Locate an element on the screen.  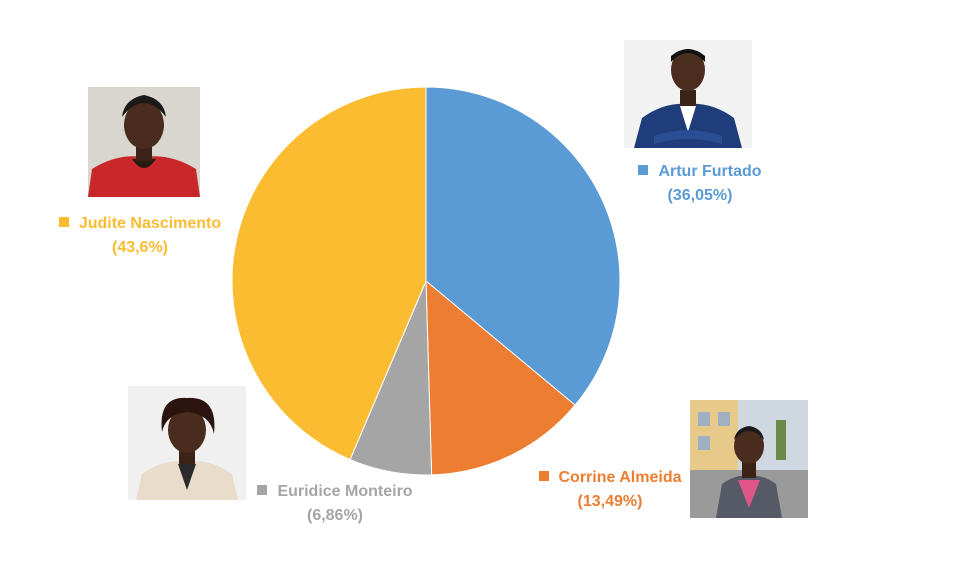
label-name: Judite Nascimento is located at coordinates (150, 223).